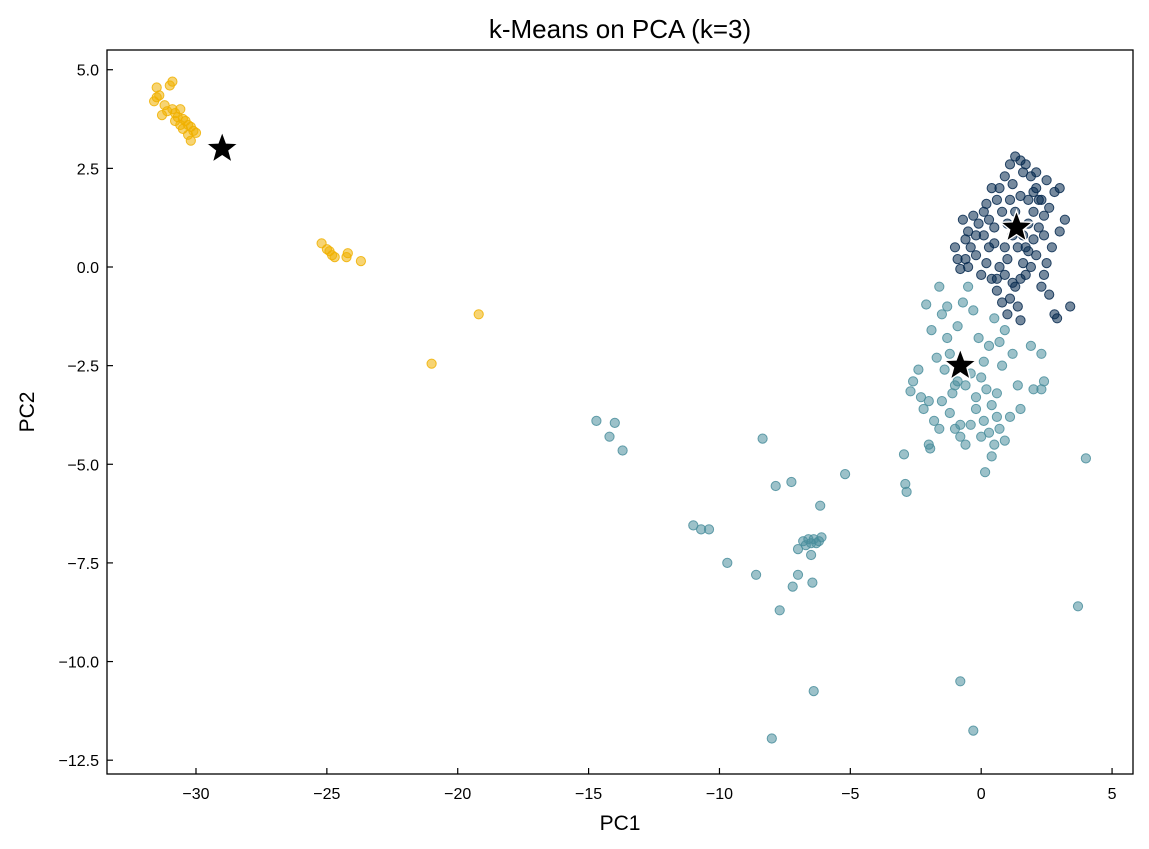  Describe the element at coordinates (326, 794) in the screenshot. I see `x-tick-label: −25` at that location.